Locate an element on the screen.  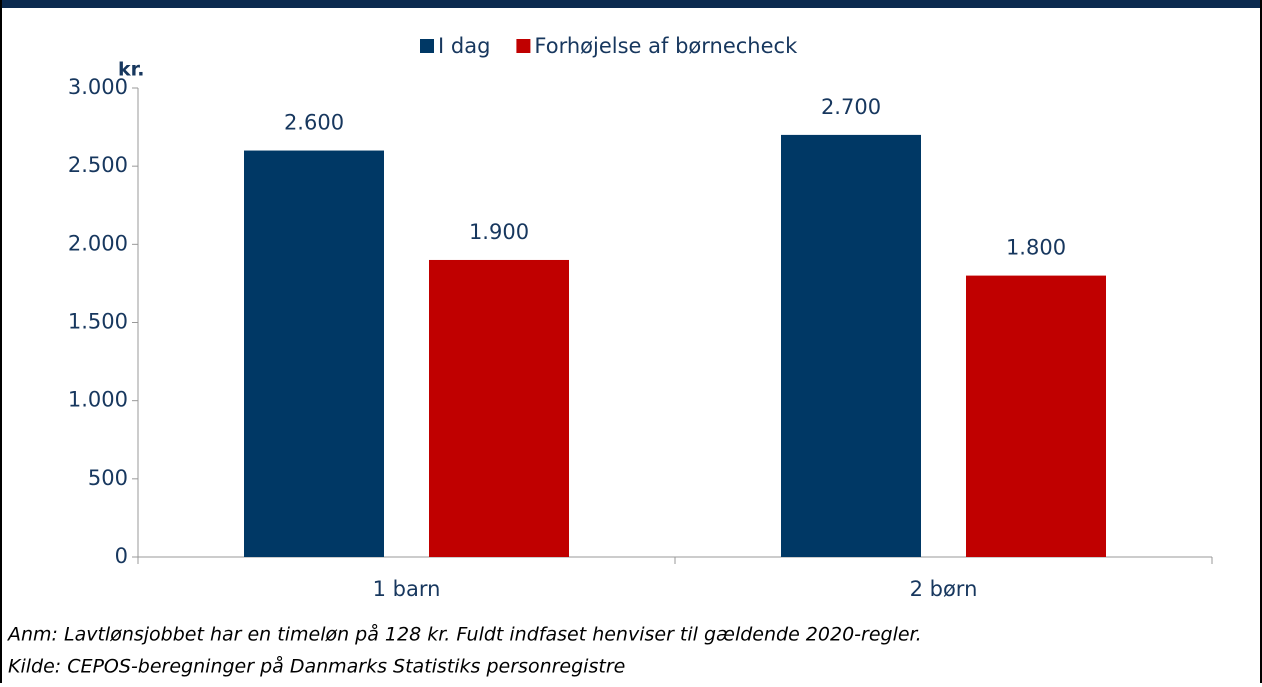
y-tick-label: 0 is located at coordinates (121, 556).